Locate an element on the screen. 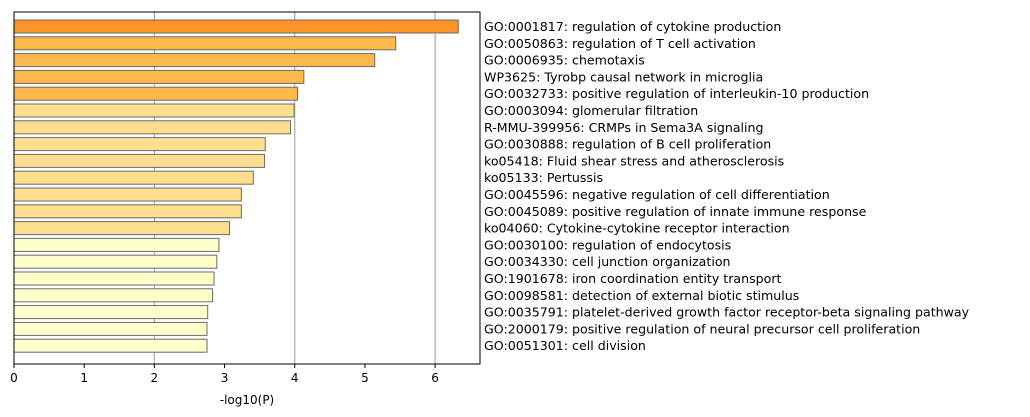 This screenshot has width=1030, height=417. x-tick-label: 2 is located at coordinates (155, 378).